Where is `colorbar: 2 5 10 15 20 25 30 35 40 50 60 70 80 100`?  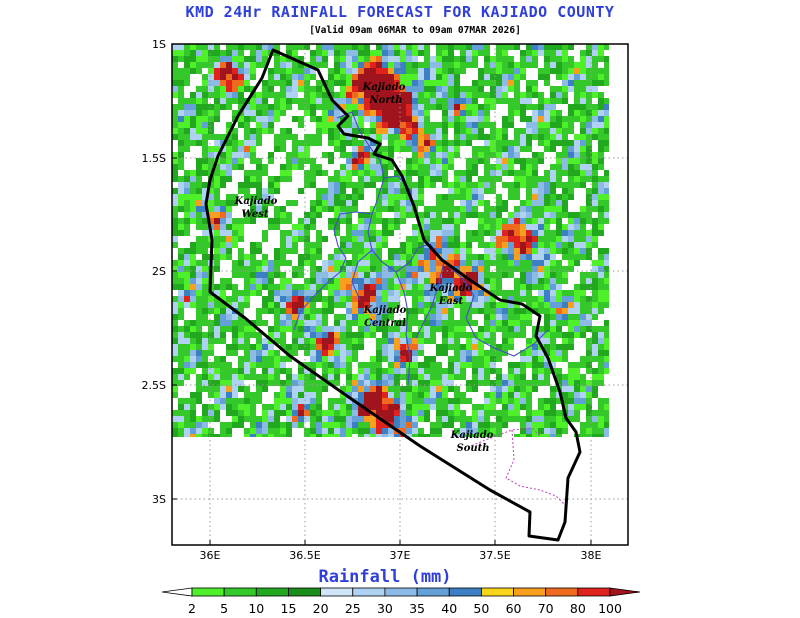 colorbar: 2 5 10 15 20 25 30 35 40 50 60 70 80 100 is located at coordinates (401, 601).